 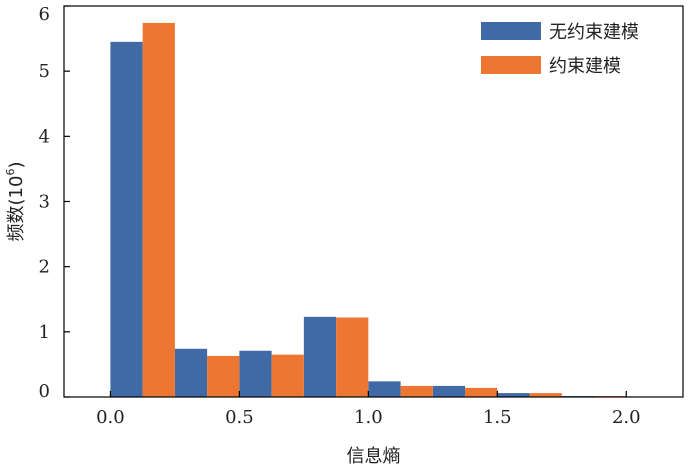 What do you see at coordinates (374, 456) in the screenshot?
I see `x-axis-title: 信息熵` at bounding box center [374, 456].